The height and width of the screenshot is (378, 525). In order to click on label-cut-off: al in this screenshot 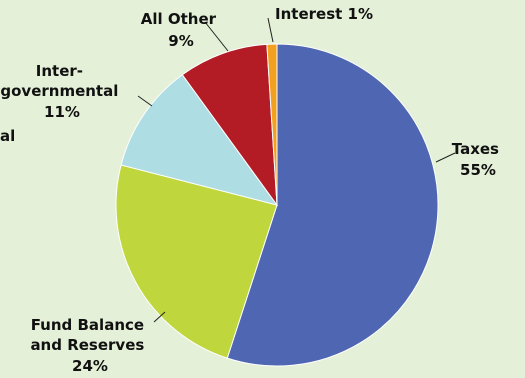, I will do `click(7, 136)`.